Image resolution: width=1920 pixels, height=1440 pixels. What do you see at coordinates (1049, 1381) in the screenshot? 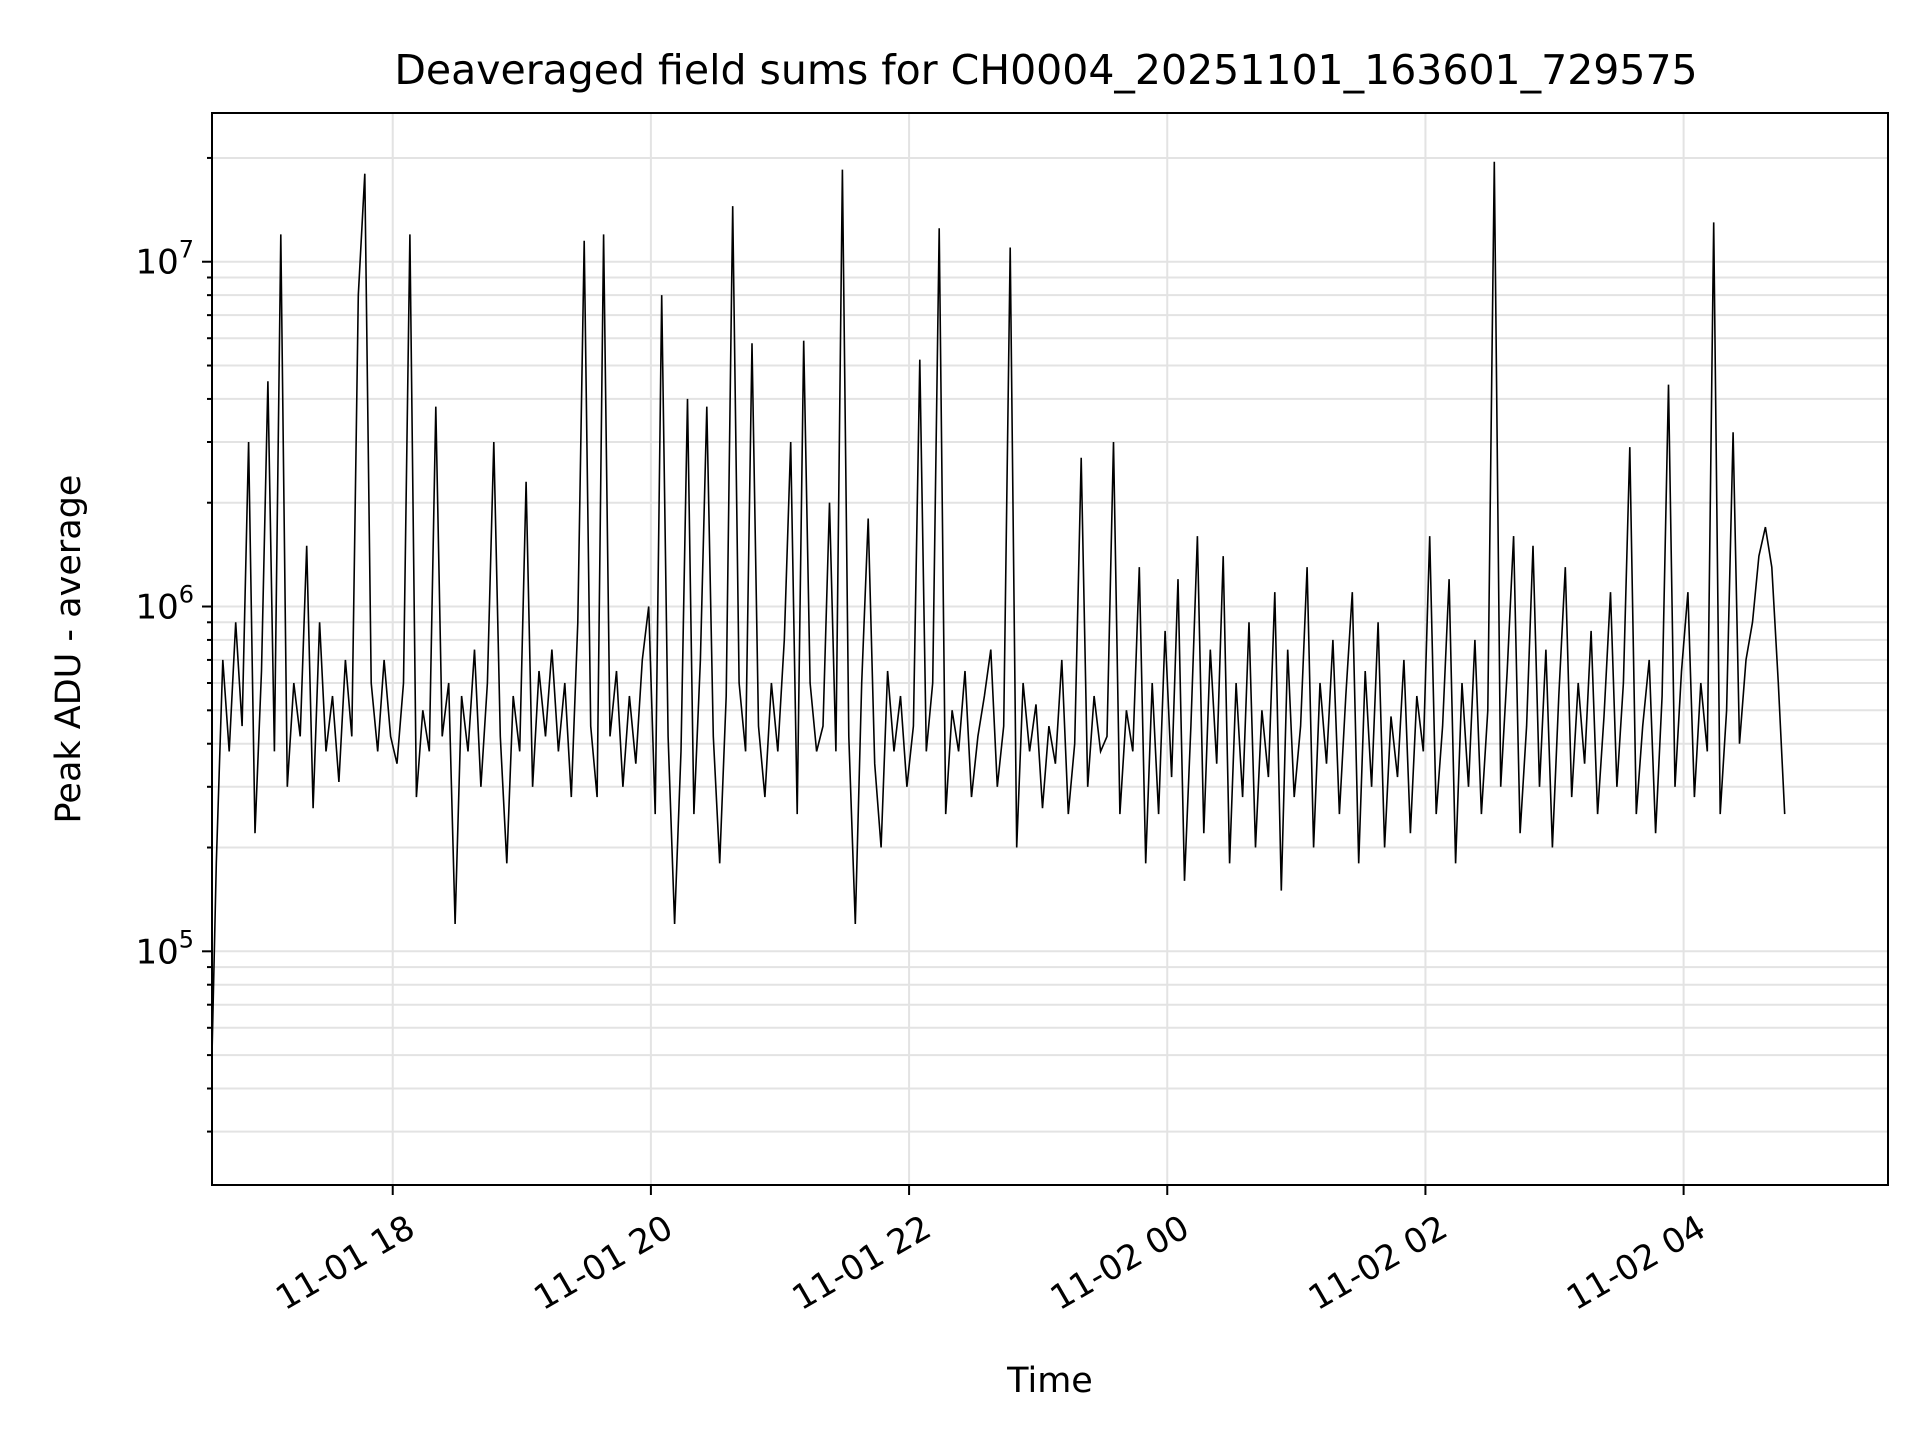
I see `x-axis-label: Time` at bounding box center [1049, 1381].